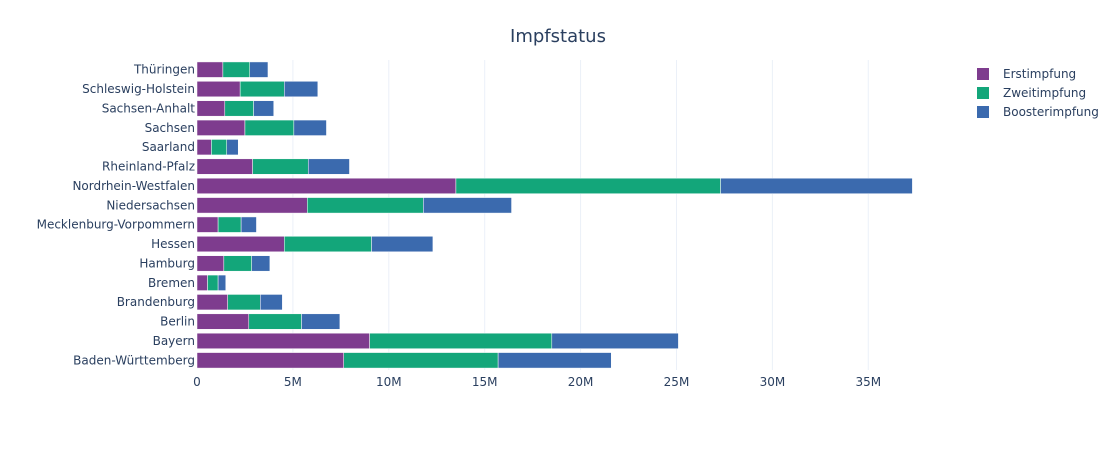 Image resolution: width=1116 pixels, height=450 pixels. What do you see at coordinates (207, 224) in the screenshot?
I see `bar-erstimpfung-mecklenburg-vorpommern` at bounding box center [207, 224].